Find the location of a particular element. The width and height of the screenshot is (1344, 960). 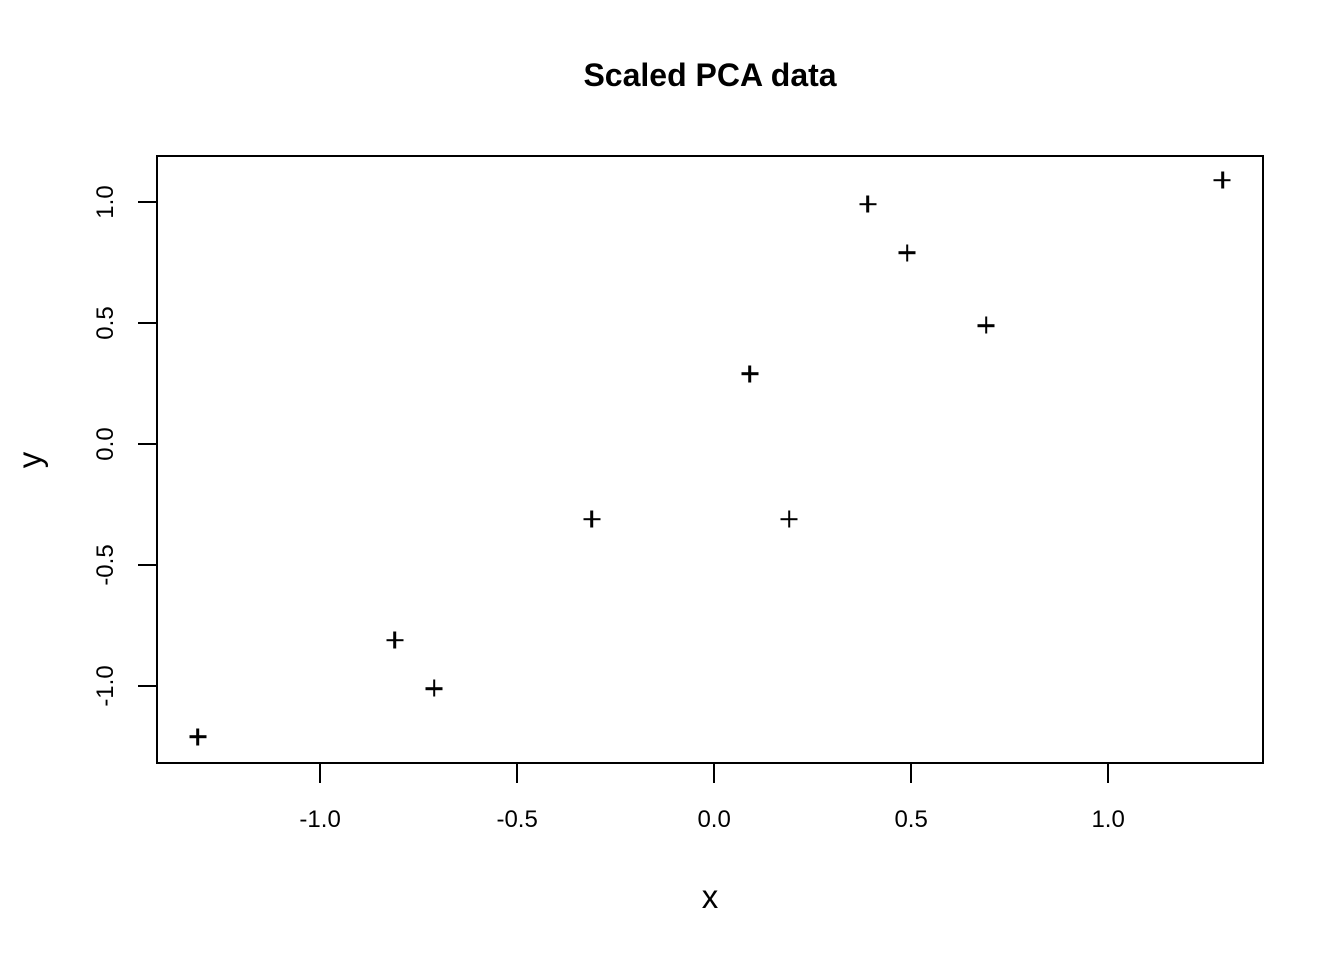

x-axis-tick-label: -1.0 is located at coordinates (320, 819).